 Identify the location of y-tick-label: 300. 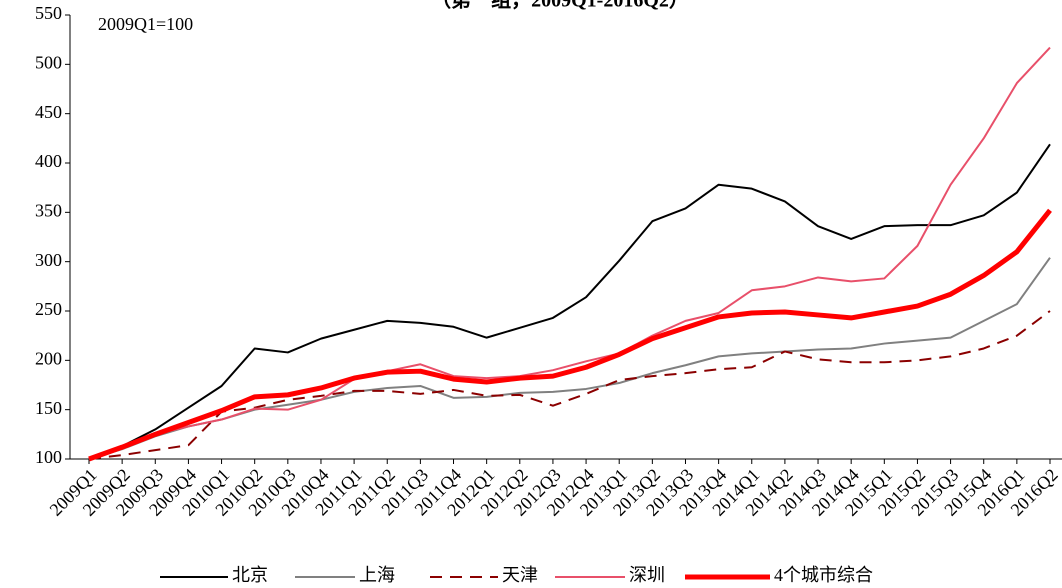
(48, 260).